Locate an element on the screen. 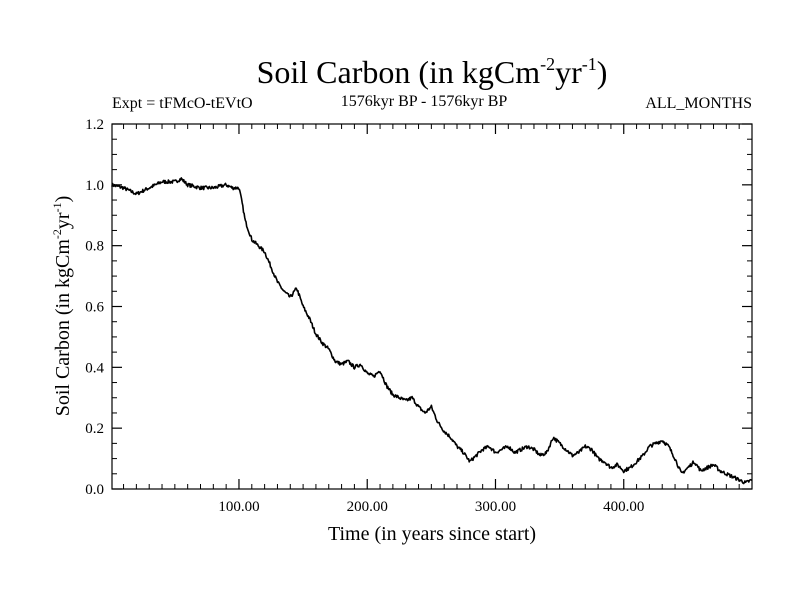  y-tick-label: 1.2 is located at coordinates (94, 125).